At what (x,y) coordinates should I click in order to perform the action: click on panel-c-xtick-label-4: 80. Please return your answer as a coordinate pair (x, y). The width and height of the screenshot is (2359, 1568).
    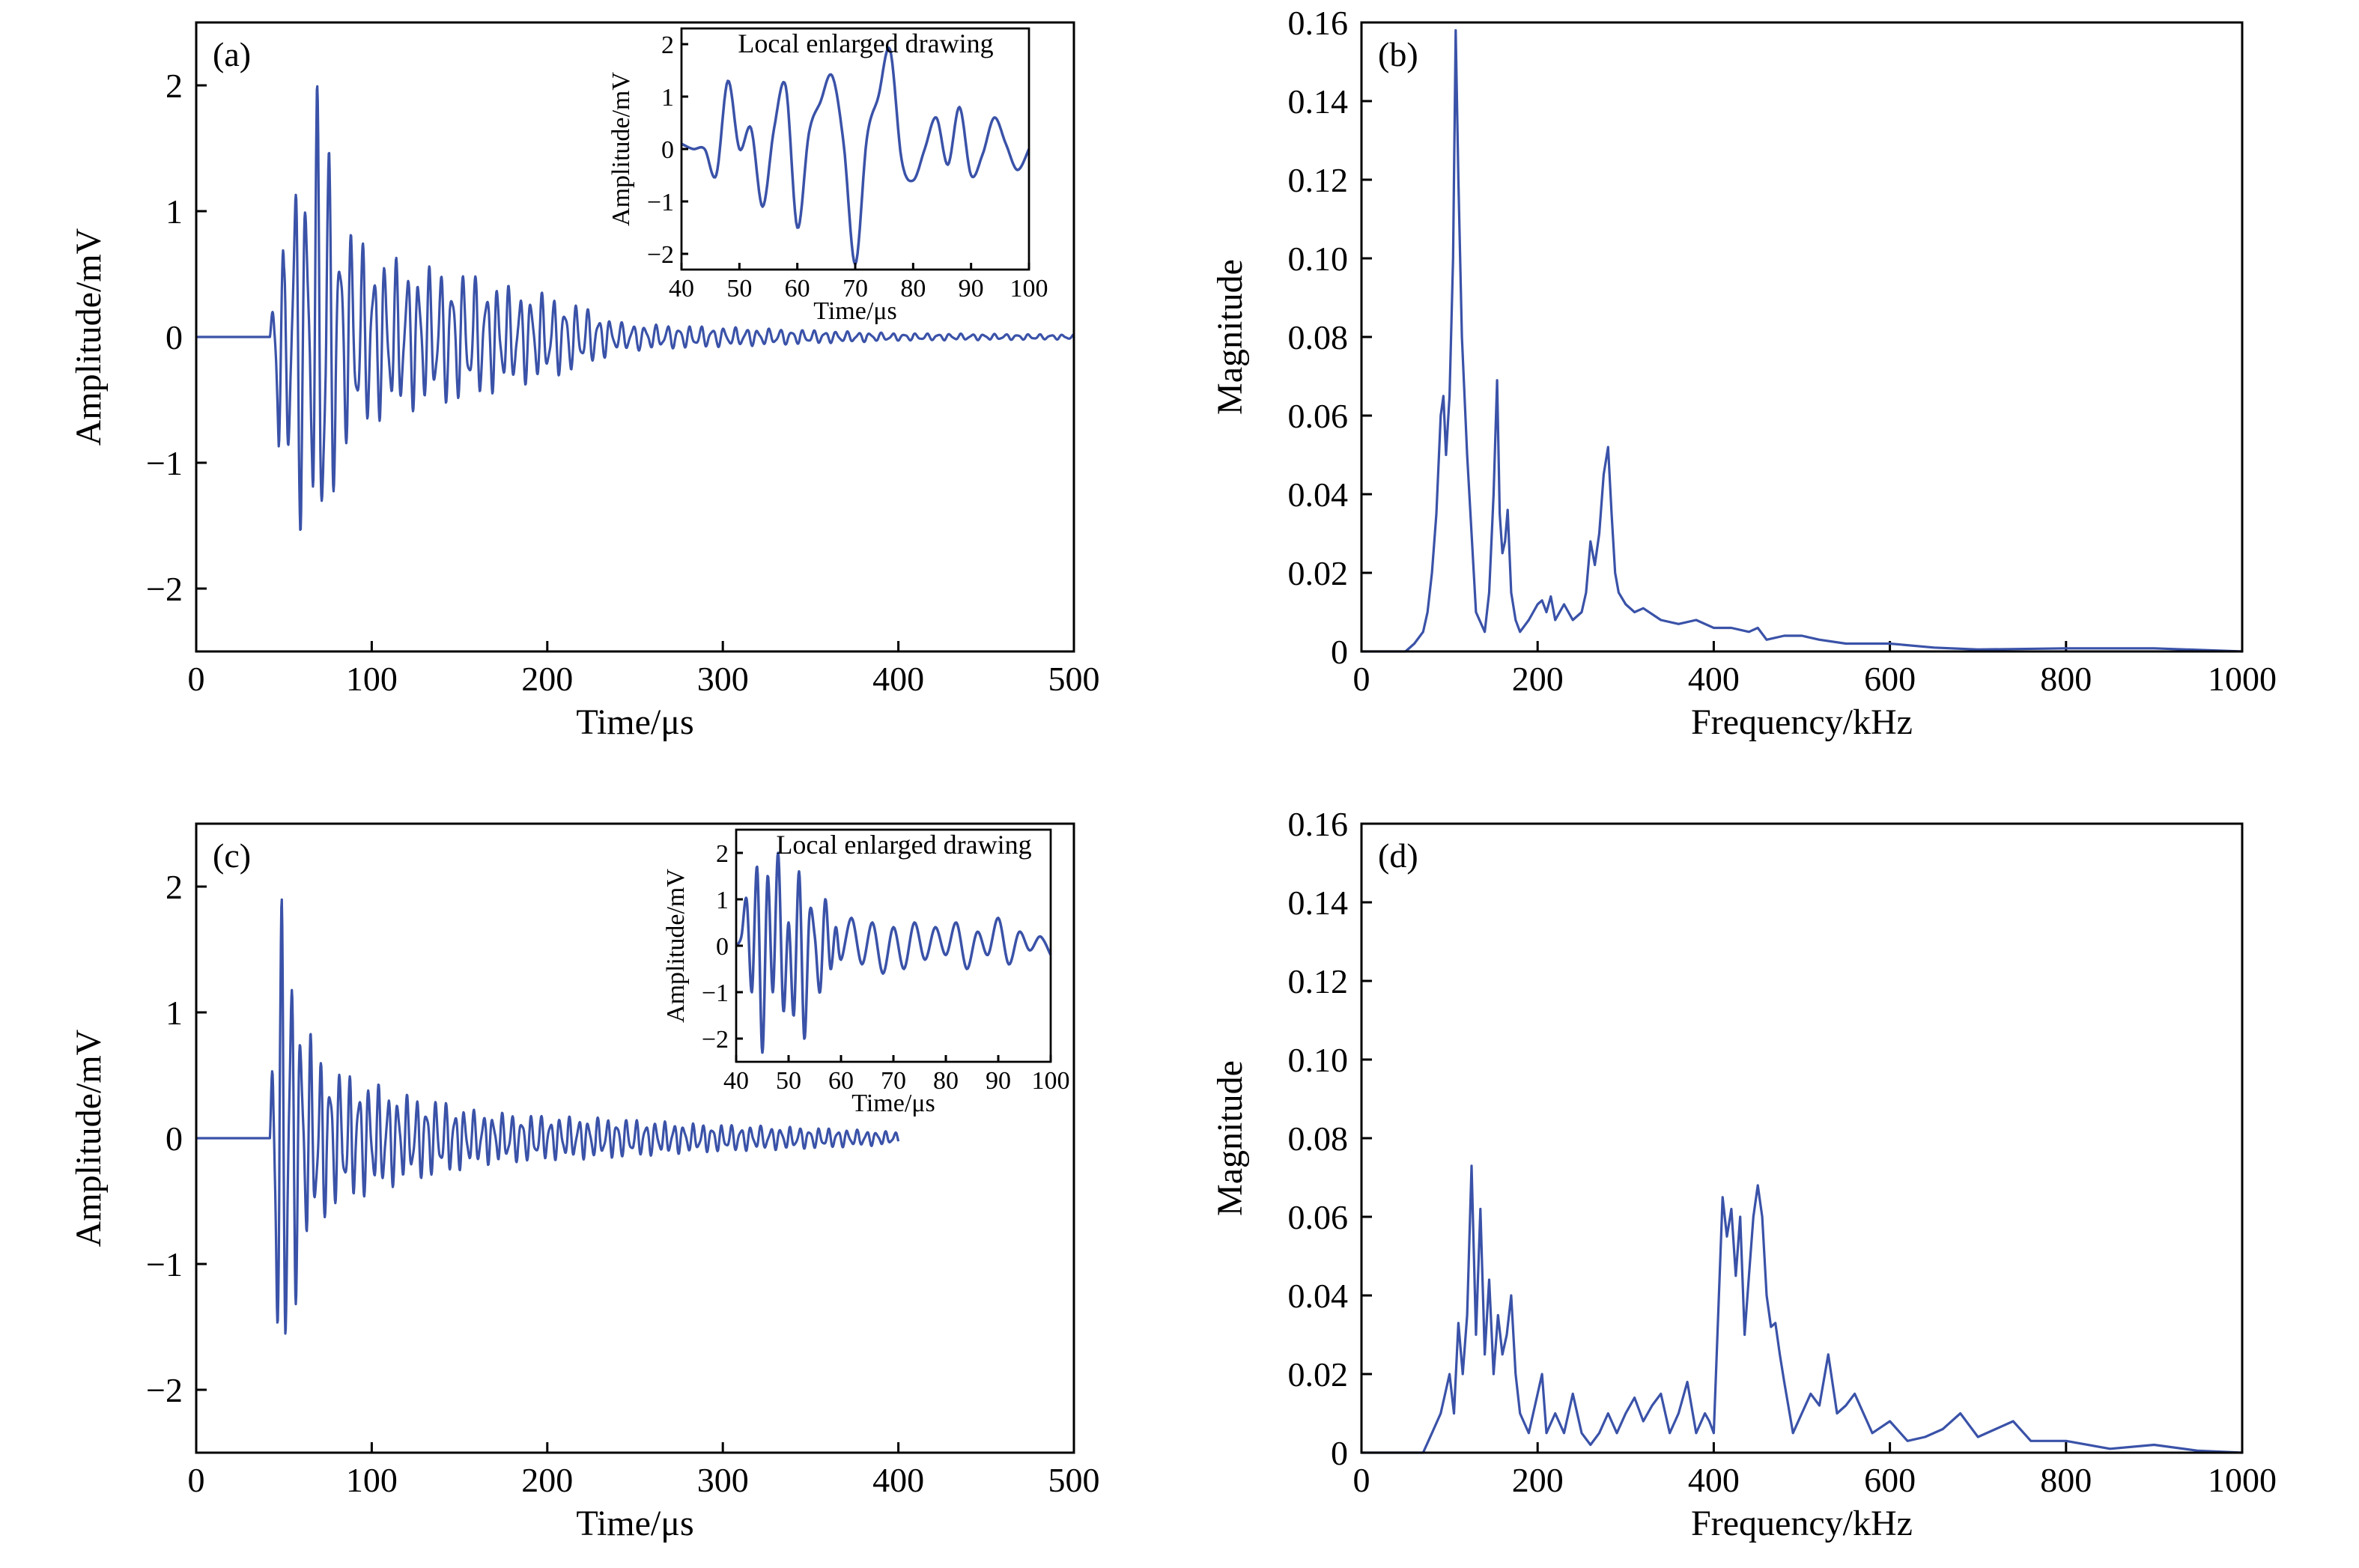
    Looking at the image, I should click on (946, 1081).